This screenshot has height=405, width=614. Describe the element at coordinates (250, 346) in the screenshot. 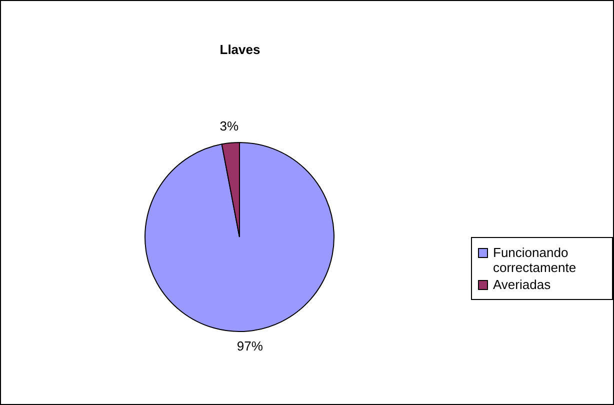

I see `data-label: 97%` at that location.